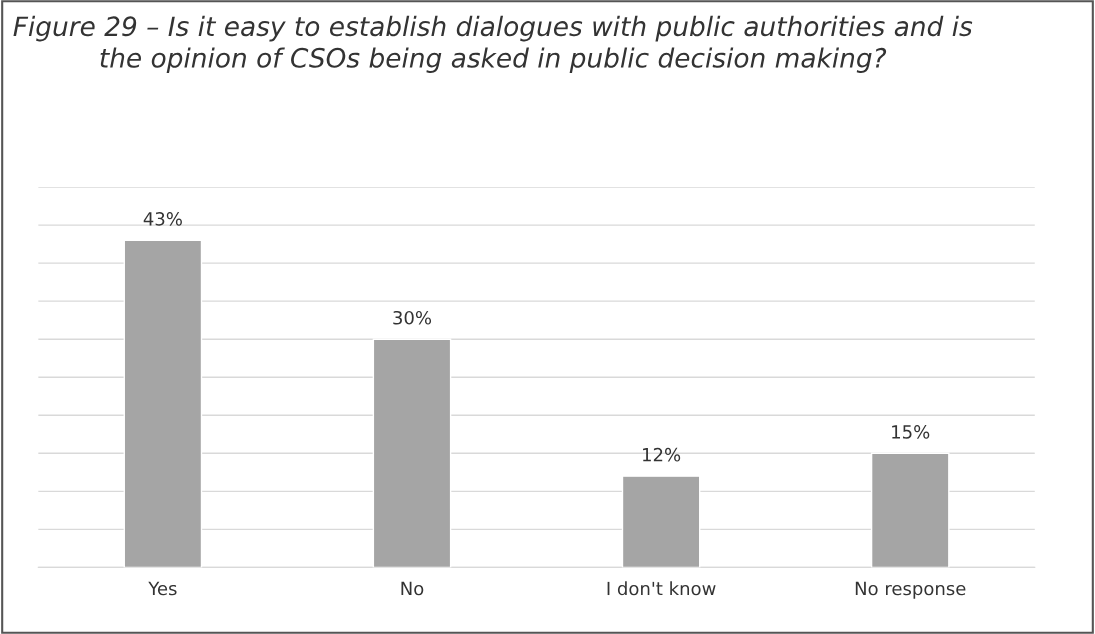  Describe the element at coordinates (493, 44) in the screenshot. I see `chart-title: Figure 29 – Is it easy to establish dialogues with public authorities and is the opinion of CSOs being asked in public decision making?` at that location.